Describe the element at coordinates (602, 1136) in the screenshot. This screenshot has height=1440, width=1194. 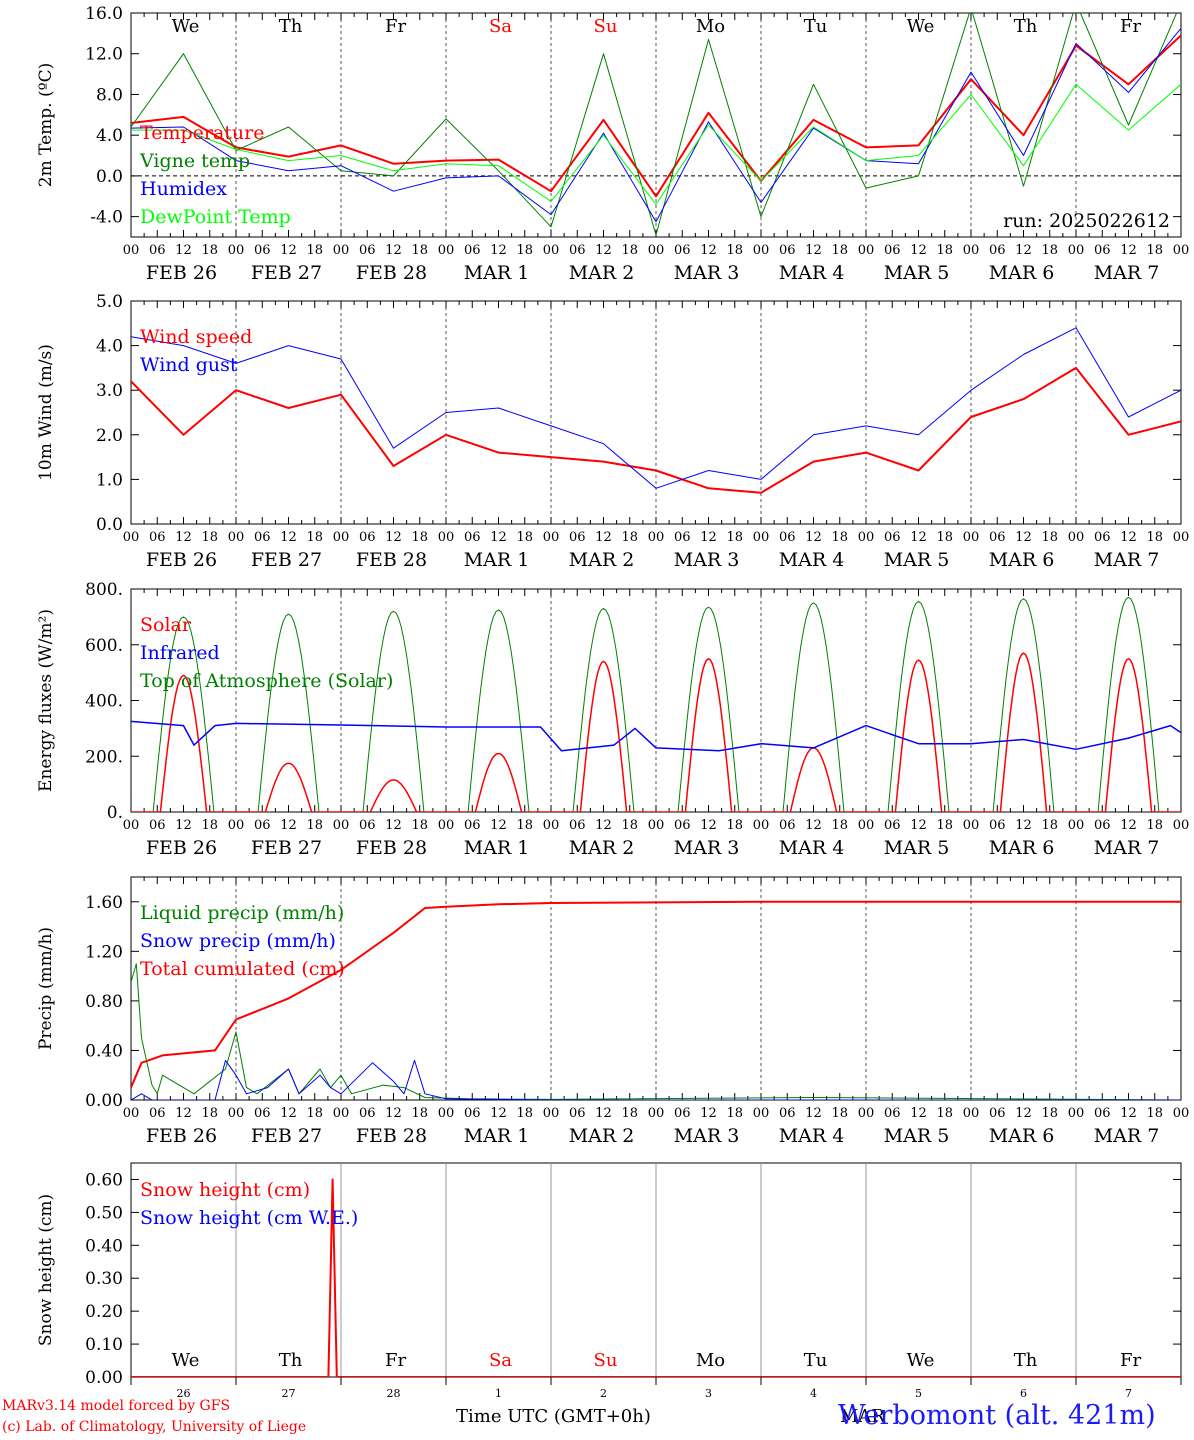
I see `date-label: MAR 2` at that location.